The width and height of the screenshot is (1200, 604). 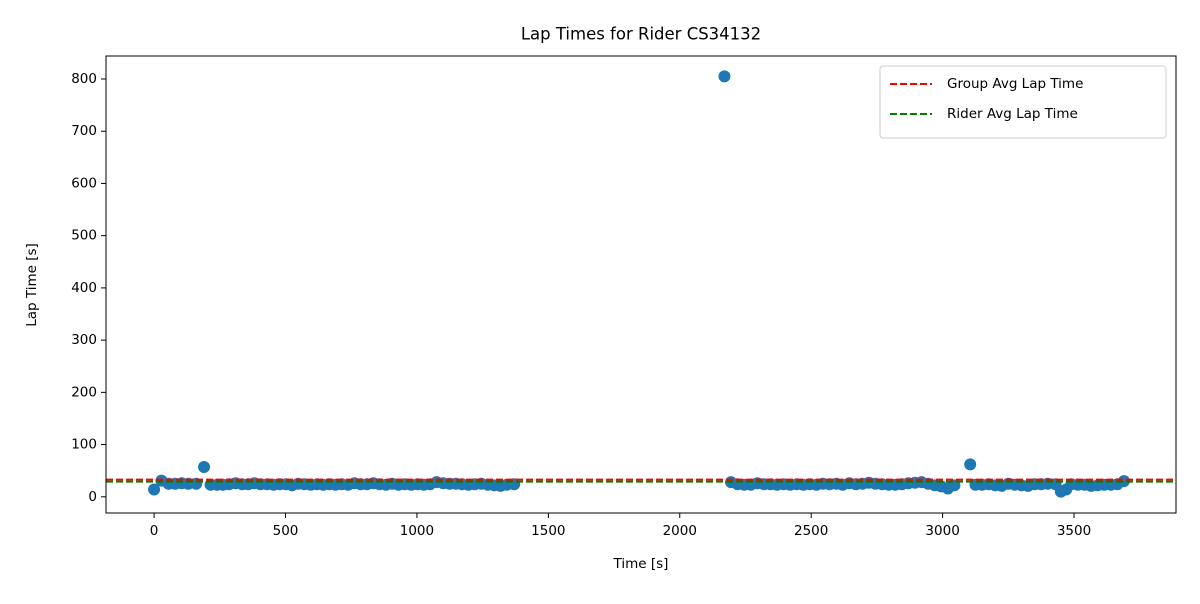 What do you see at coordinates (286, 531) in the screenshot?
I see `x-tick-label: 500` at bounding box center [286, 531].